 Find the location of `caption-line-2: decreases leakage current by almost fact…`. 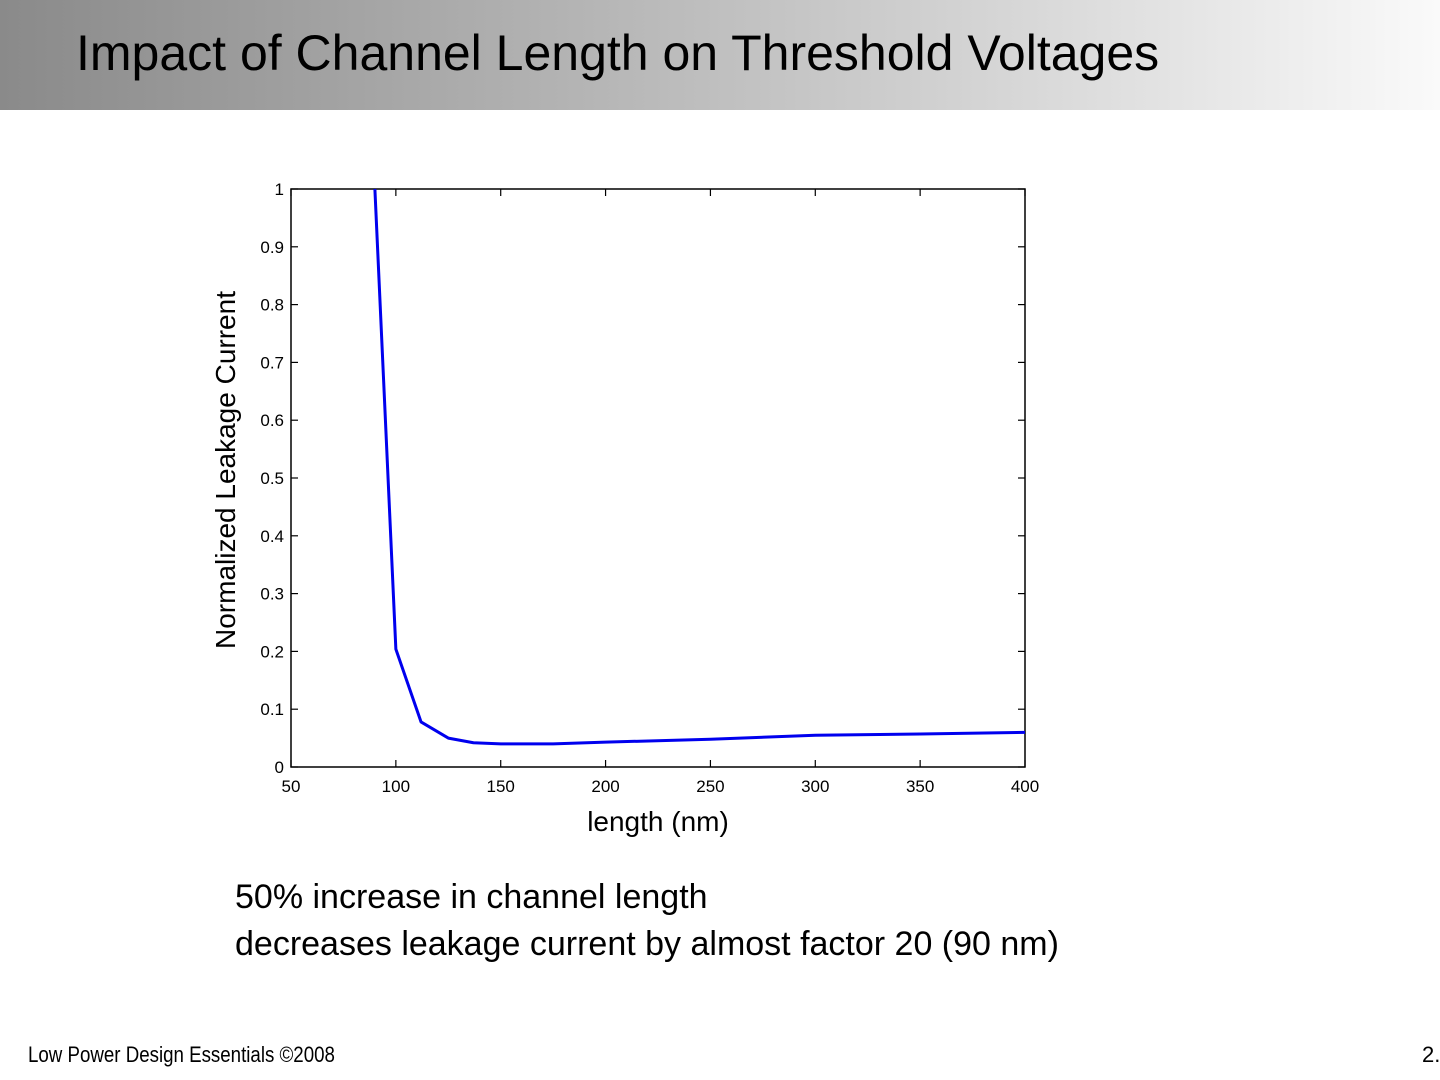

caption-line-2: decreases leakage current by almost fact… is located at coordinates (647, 944).